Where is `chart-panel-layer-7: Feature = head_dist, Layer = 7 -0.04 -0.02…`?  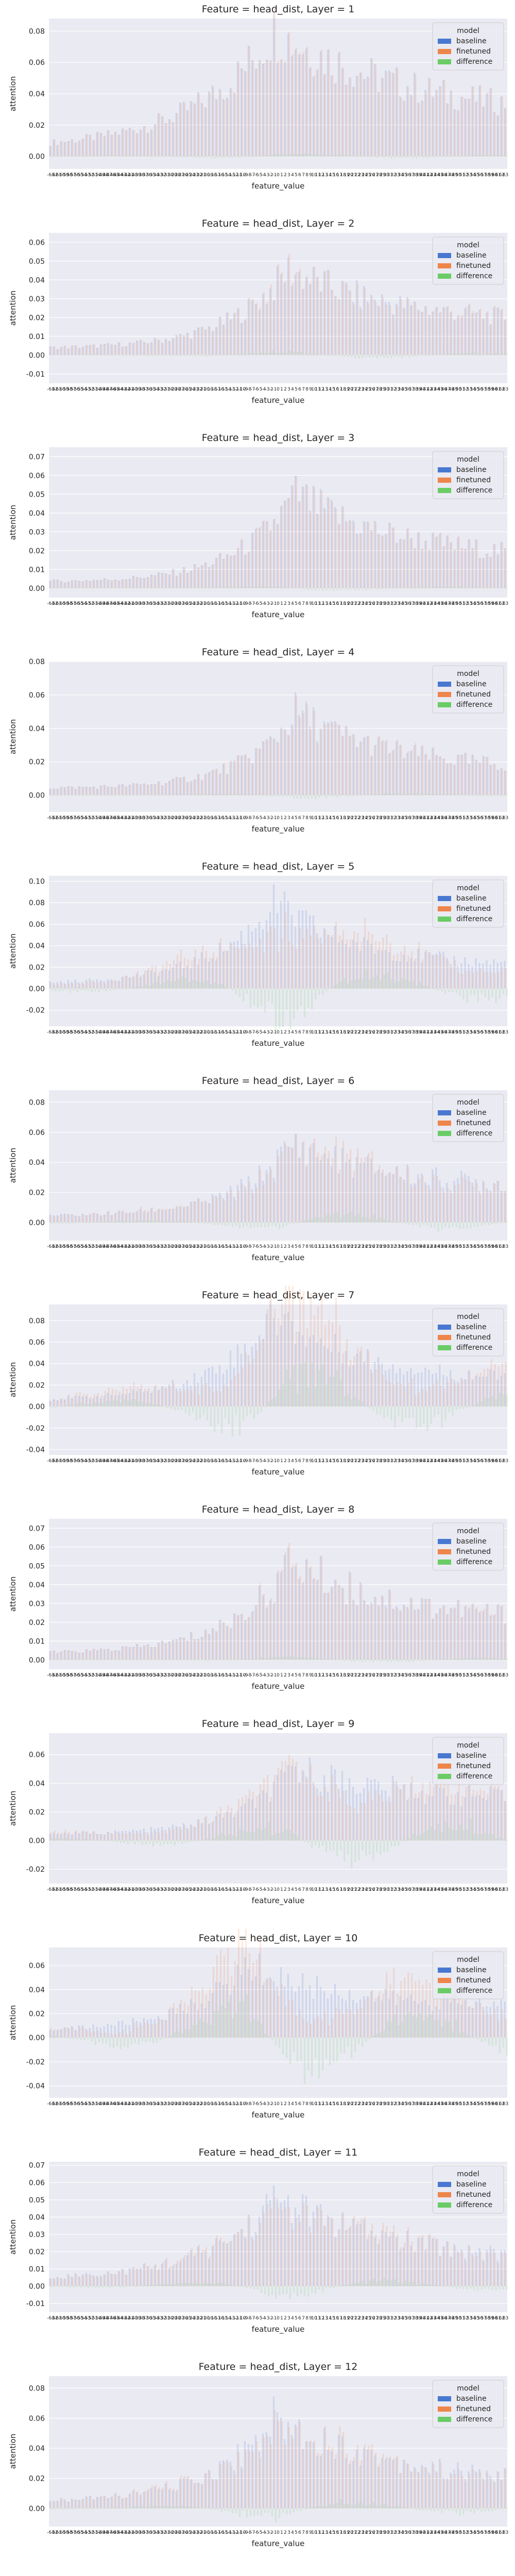
chart-panel-layer-7: Feature = head_dist, Layer = 7 -0.04 -0.02… is located at coordinates (257, 1393).